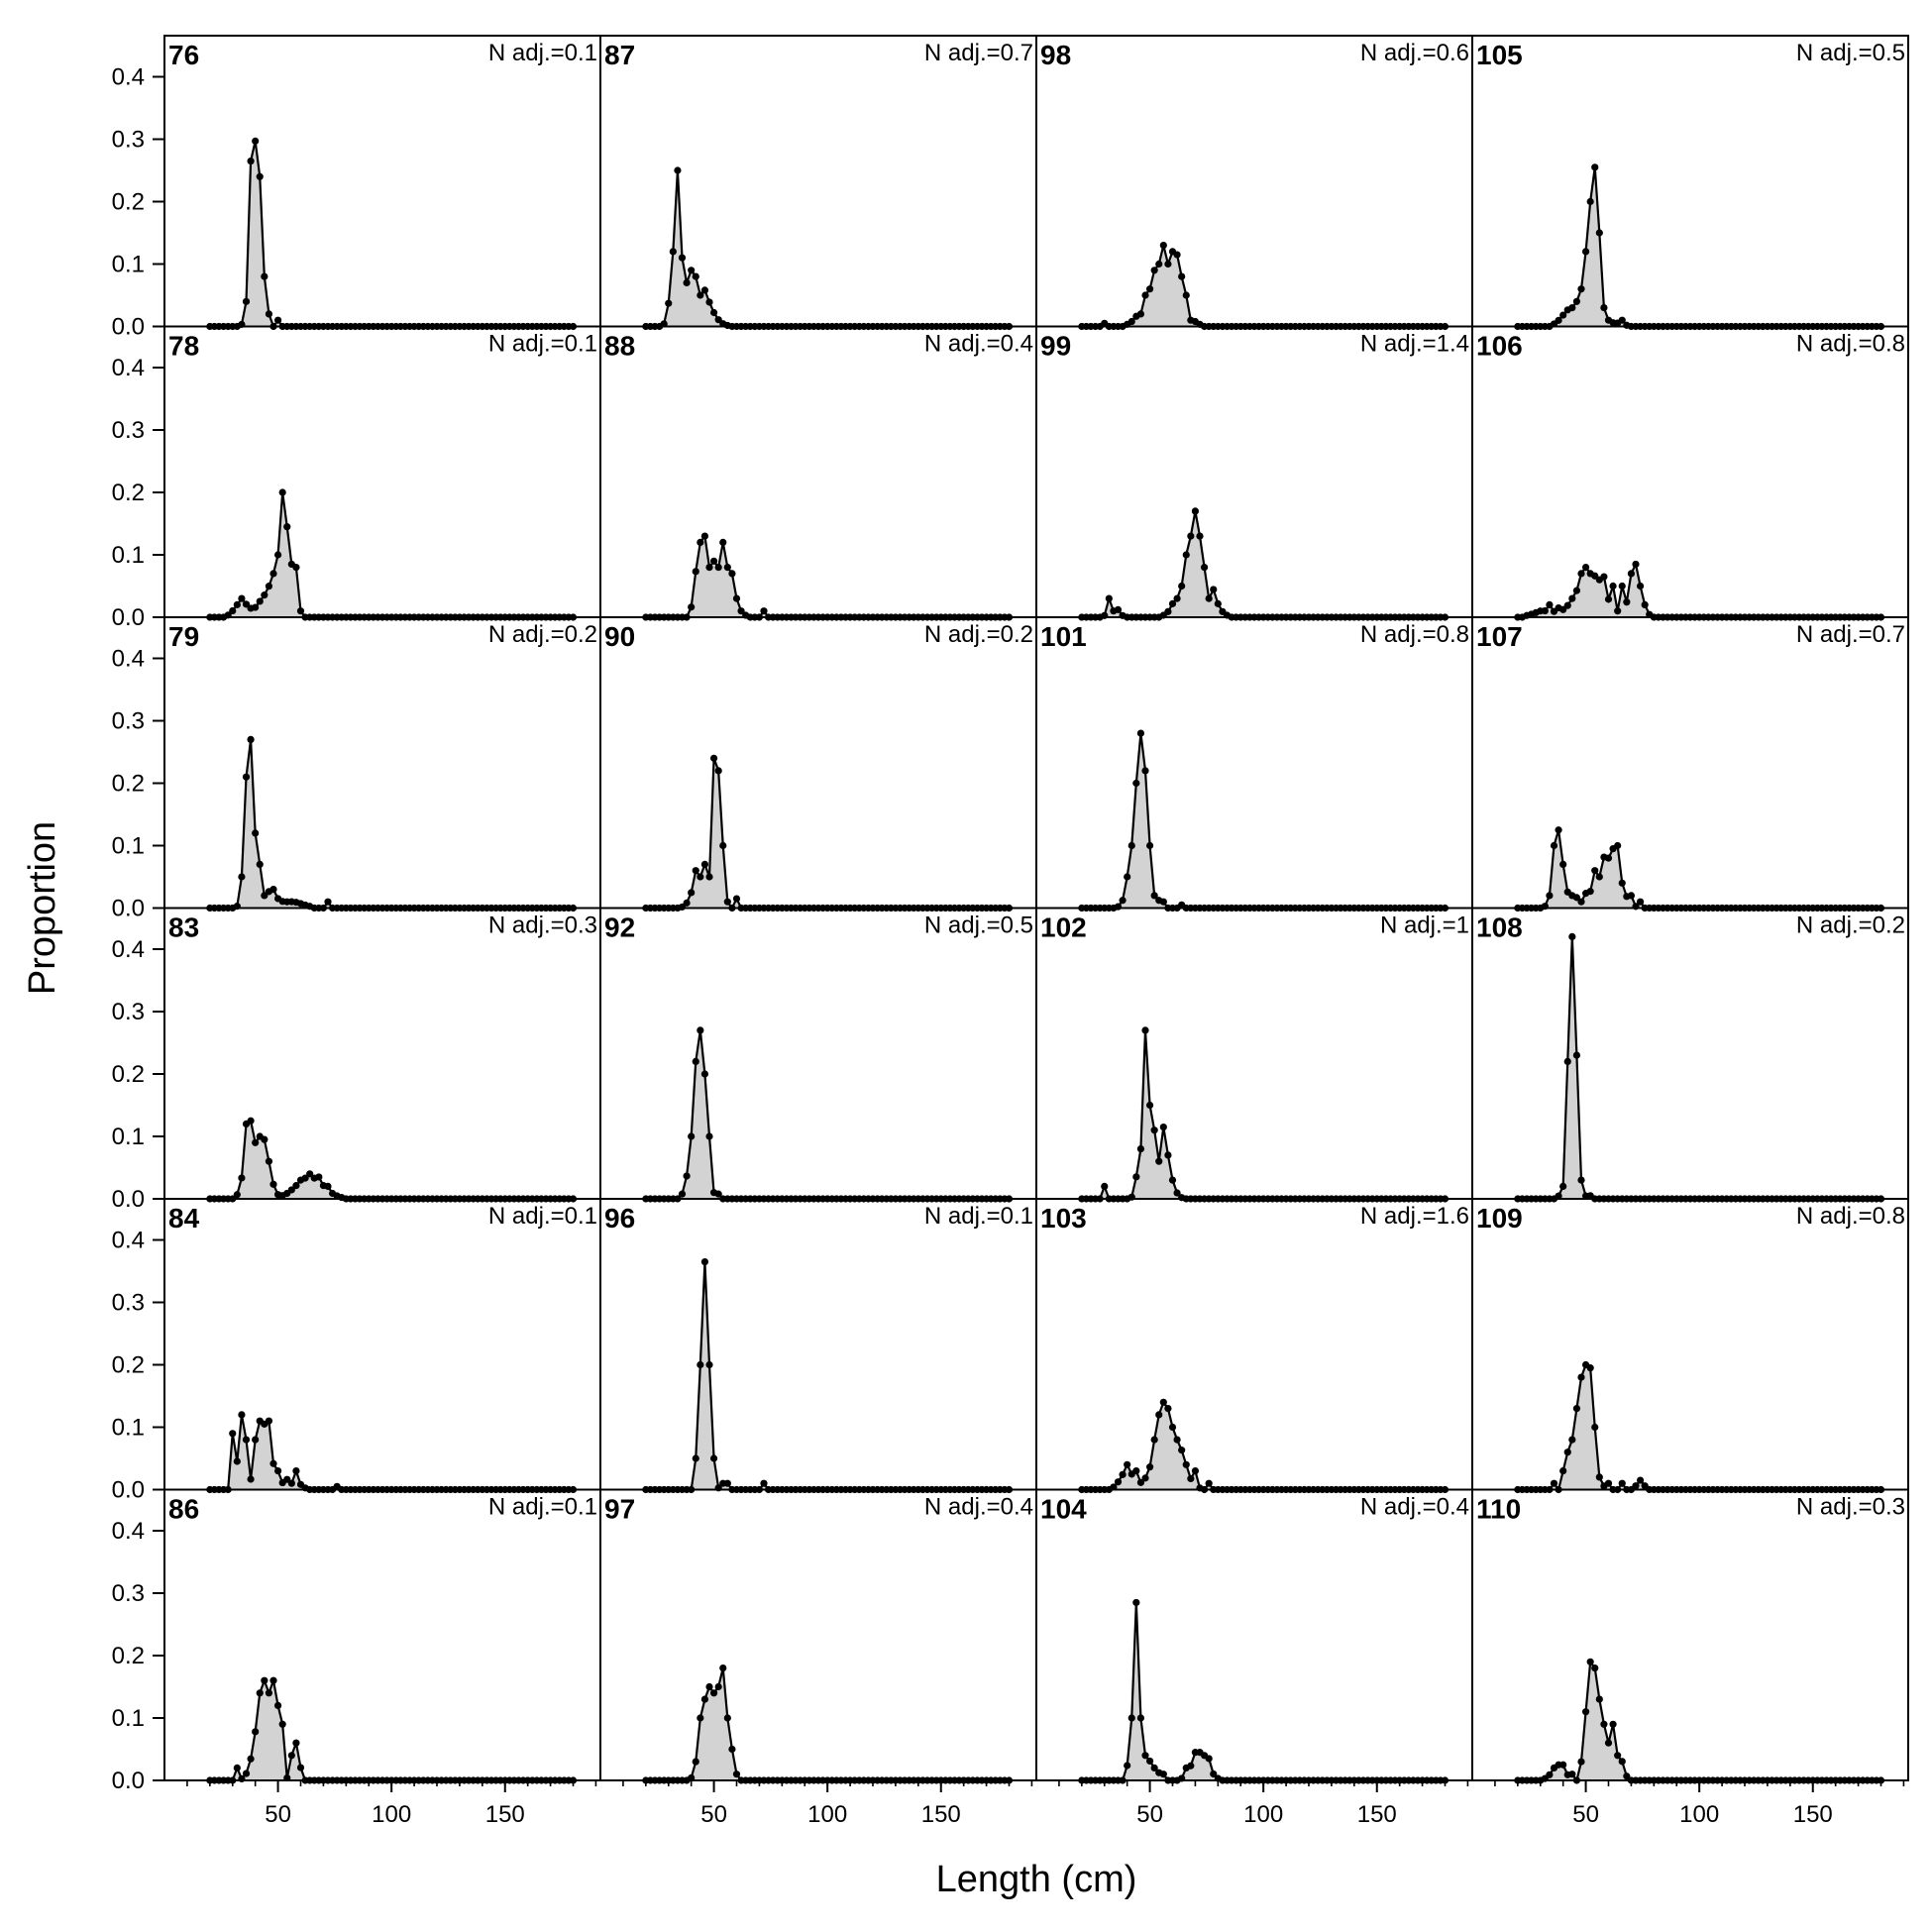 This screenshot has width=1932, height=1932. Describe the element at coordinates (1414, 1508) in the screenshot. I see `n-adj-label: N adj.=0.4` at that location.